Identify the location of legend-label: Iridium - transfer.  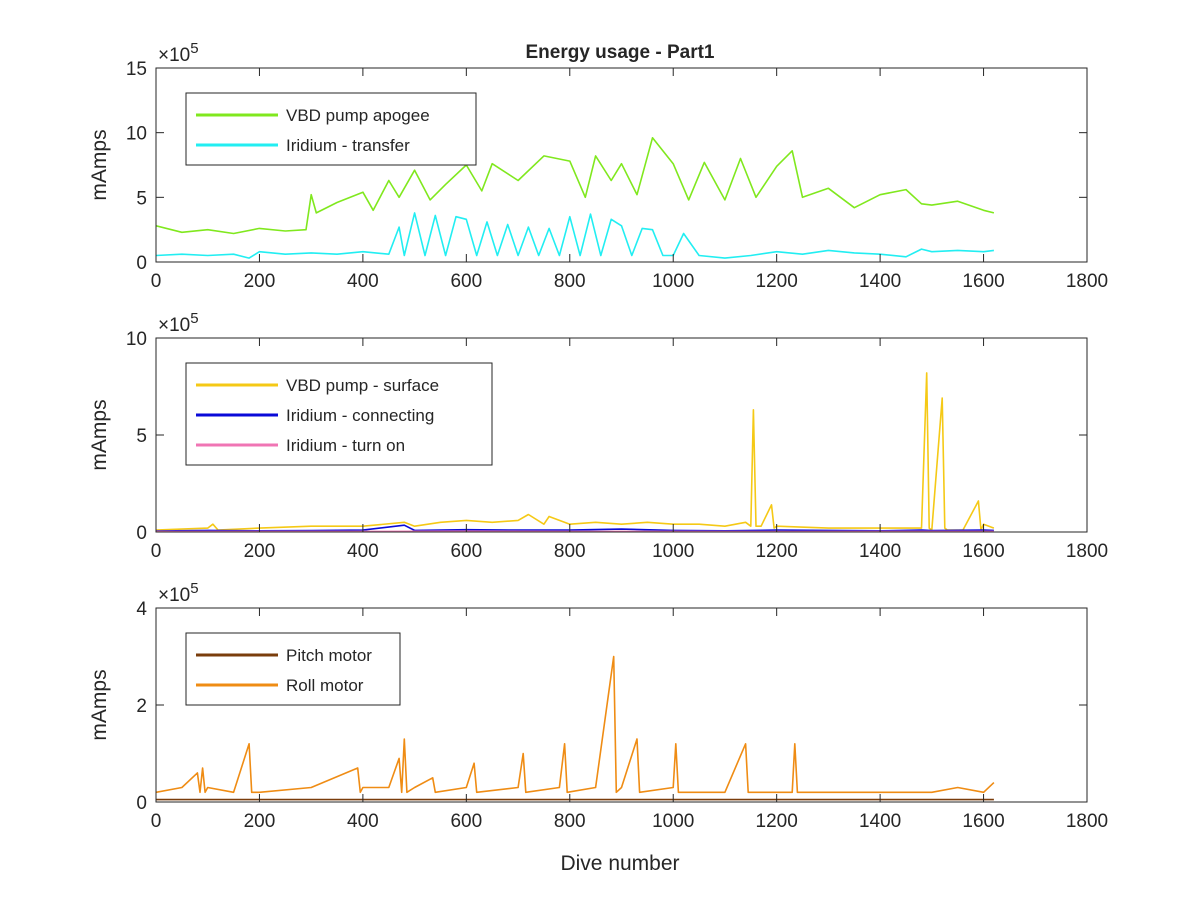
(348, 145).